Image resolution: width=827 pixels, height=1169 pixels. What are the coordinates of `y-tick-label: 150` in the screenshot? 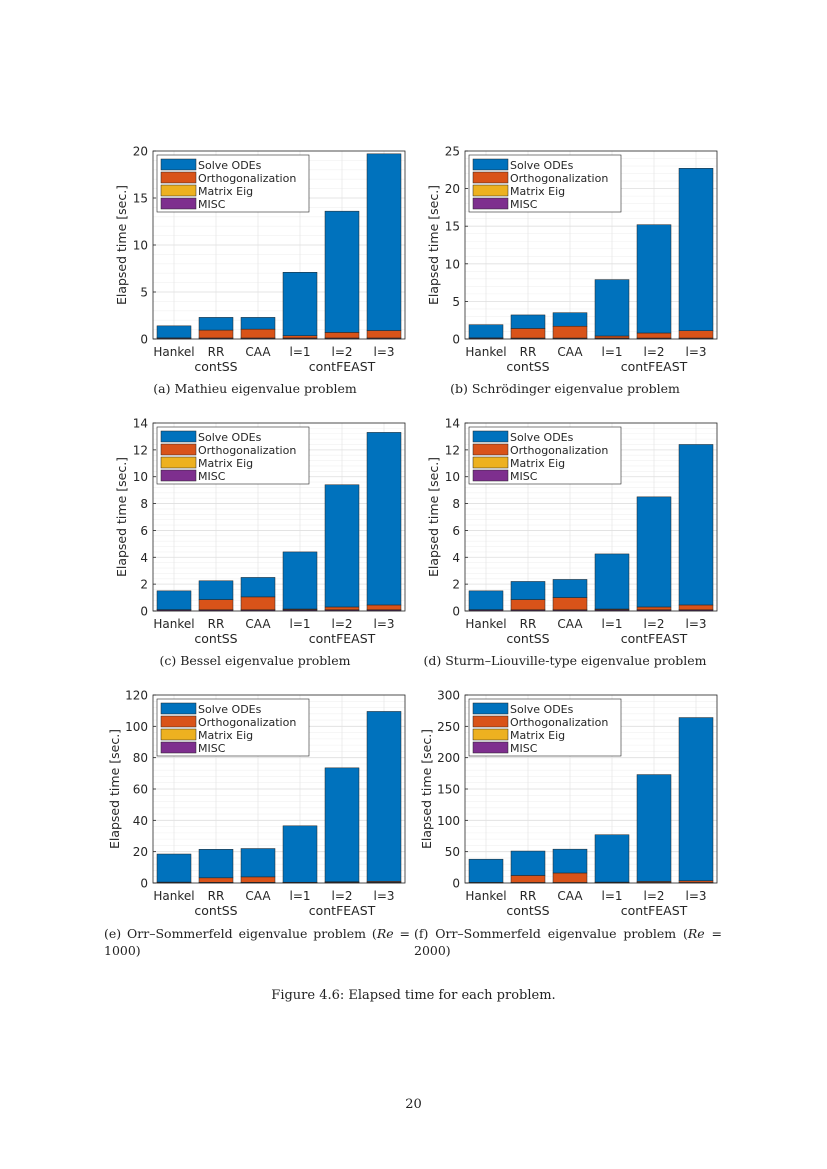 It's located at (448, 790).